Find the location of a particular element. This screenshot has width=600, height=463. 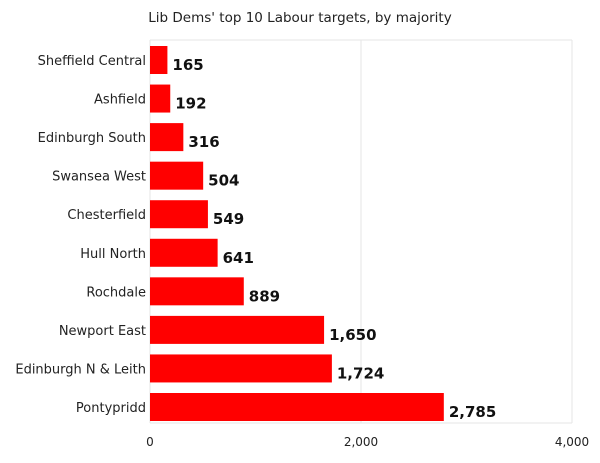

category-label: Newport East is located at coordinates (102, 331).